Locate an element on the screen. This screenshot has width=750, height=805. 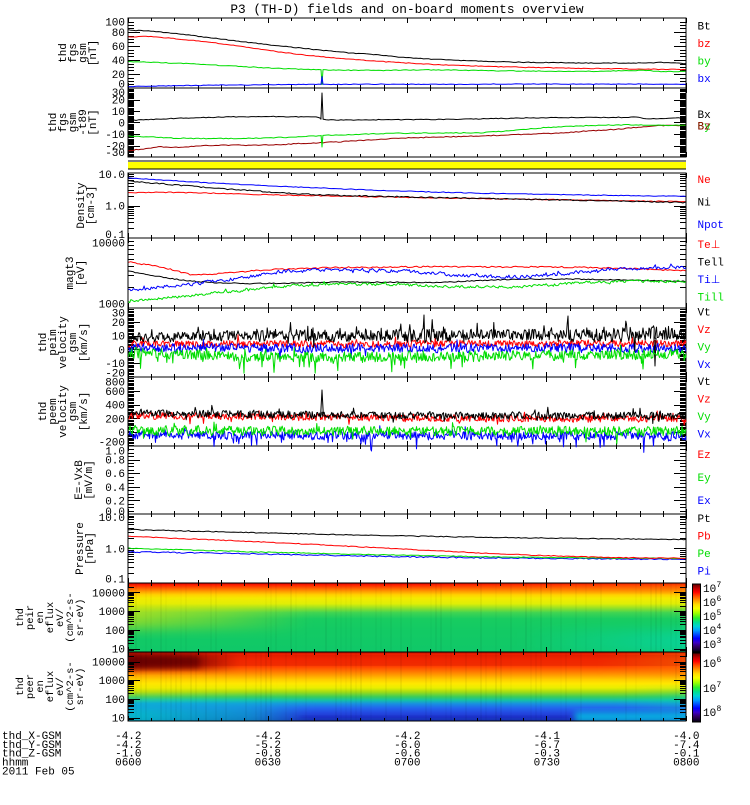
svg-text: 0.4 is located at coordinates (115, 489).